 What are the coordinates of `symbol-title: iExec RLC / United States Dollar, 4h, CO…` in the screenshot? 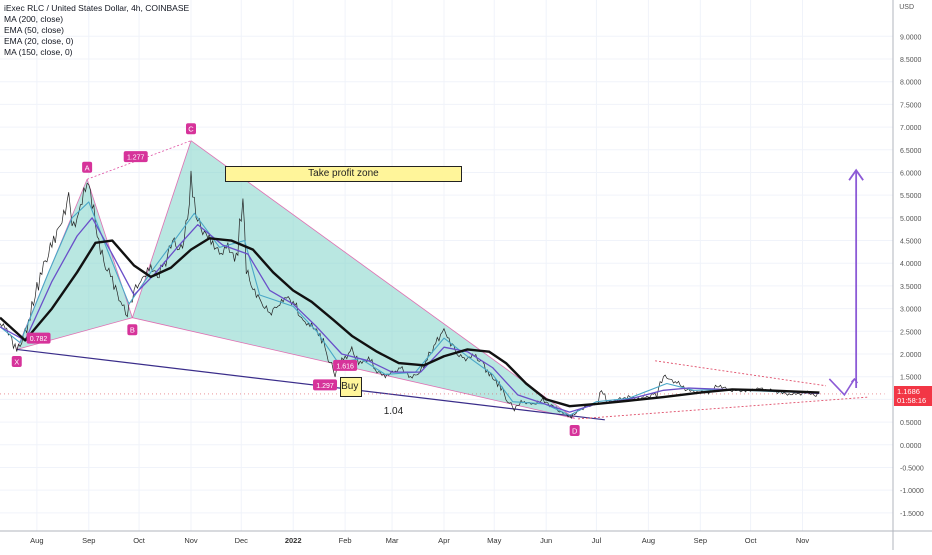 It's located at (97, 8).